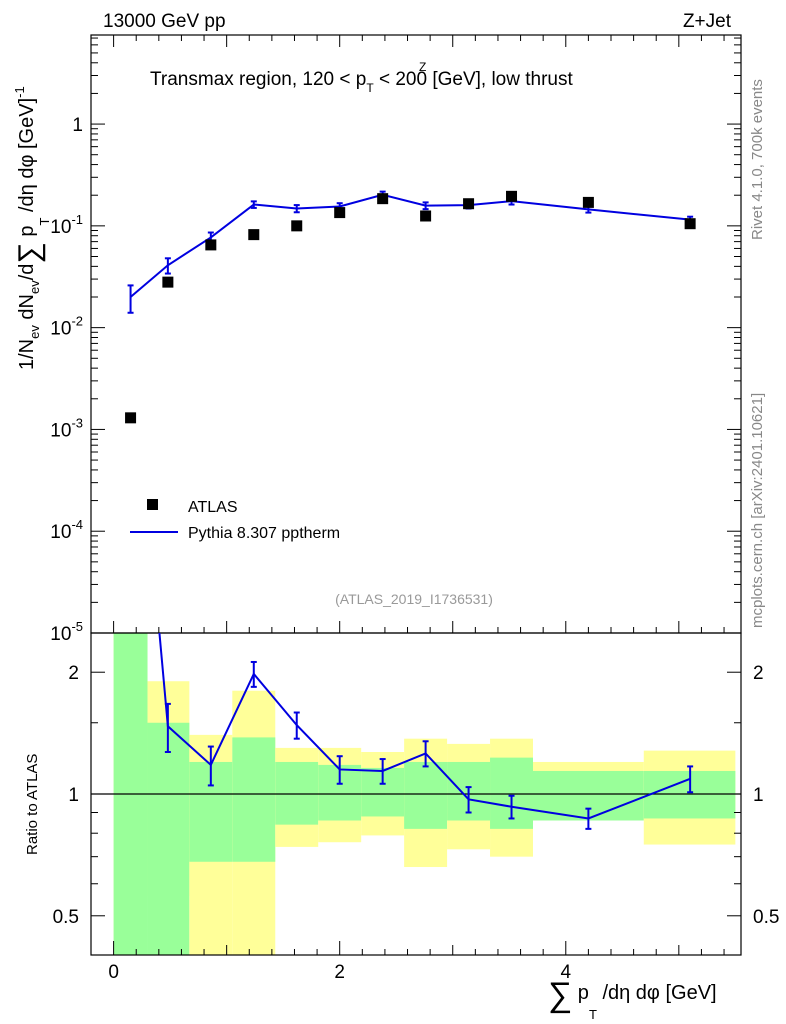 The width and height of the screenshot is (786, 1024). What do you see at coordinates (339, 972) in the screenshot?
I see `ratio-x-tick-label: 2` at bounding box center [339, 972].